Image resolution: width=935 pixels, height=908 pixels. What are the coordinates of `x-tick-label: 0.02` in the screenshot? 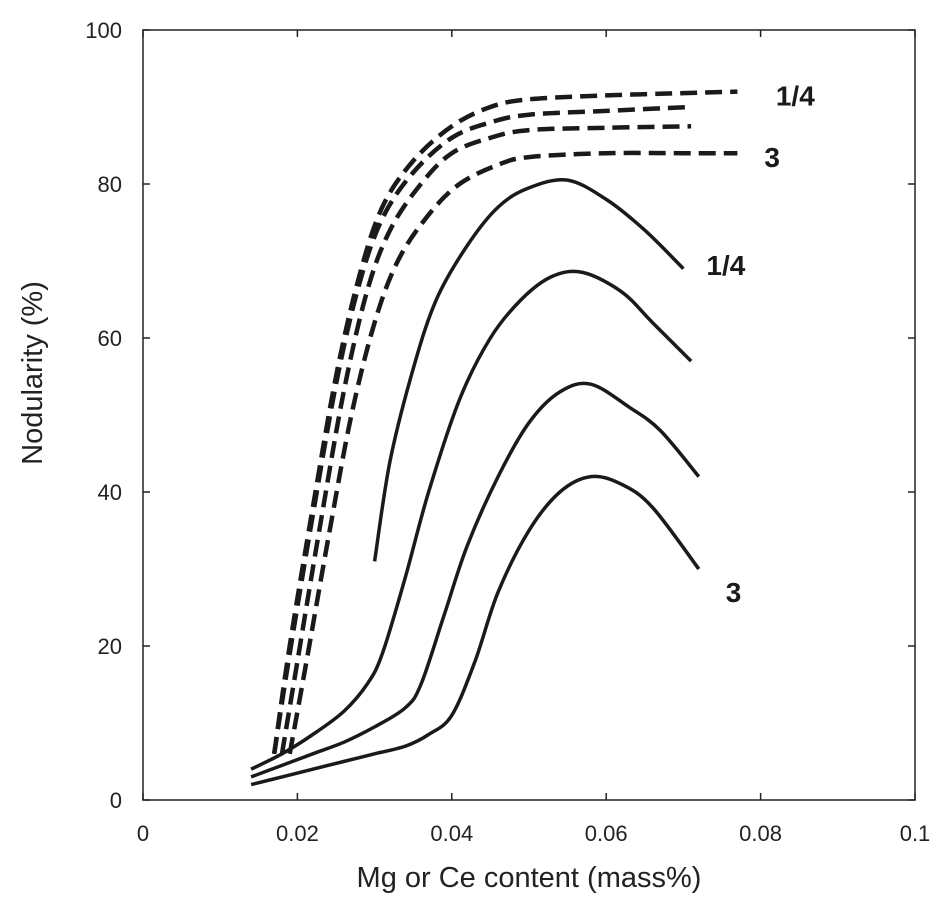 It's located at (297, 833).